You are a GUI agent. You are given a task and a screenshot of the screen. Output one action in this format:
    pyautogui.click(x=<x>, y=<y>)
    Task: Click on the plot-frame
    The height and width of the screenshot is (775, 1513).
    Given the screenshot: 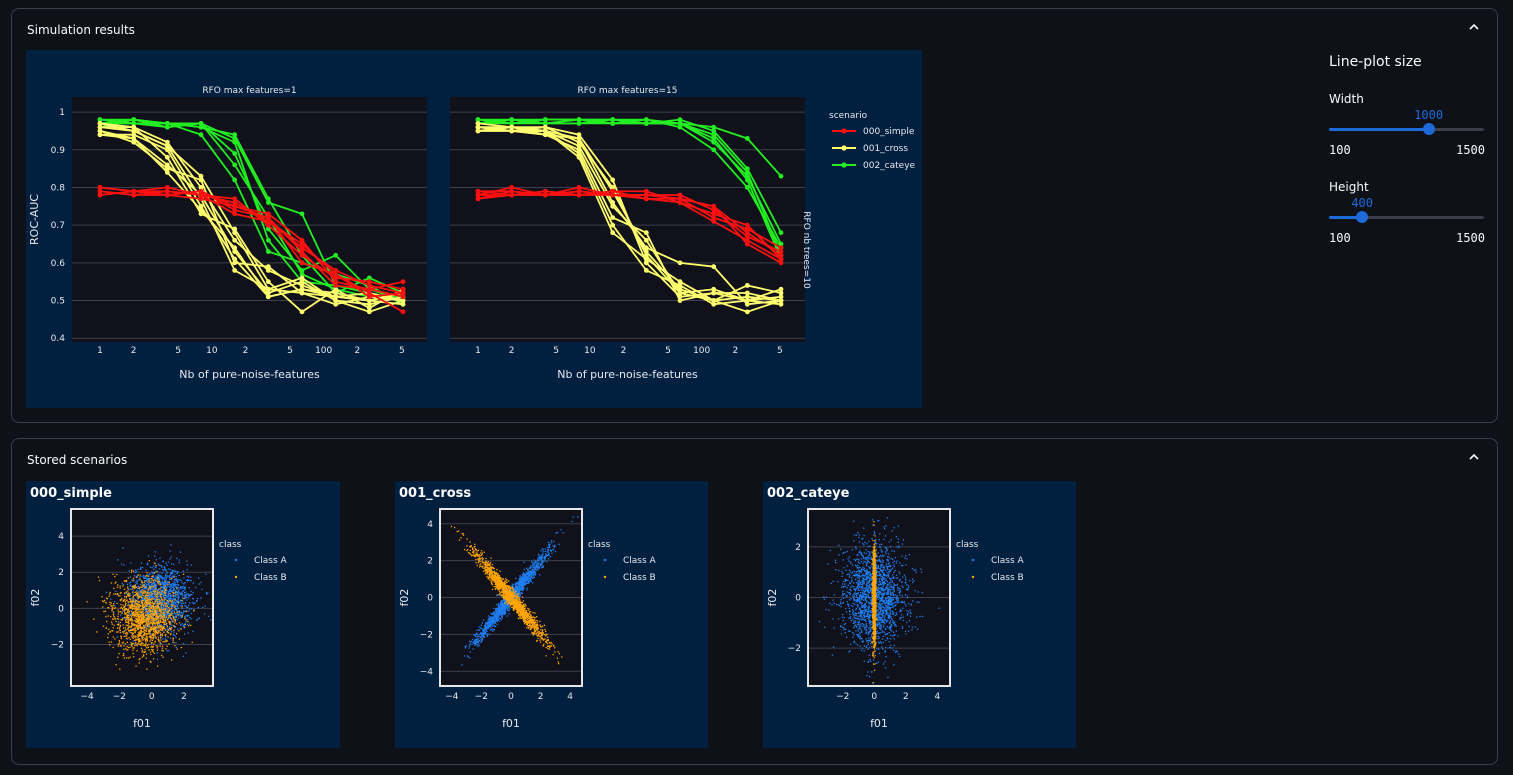 What is the action you would take?
    pyautogui.click(x=142, y=597)
    